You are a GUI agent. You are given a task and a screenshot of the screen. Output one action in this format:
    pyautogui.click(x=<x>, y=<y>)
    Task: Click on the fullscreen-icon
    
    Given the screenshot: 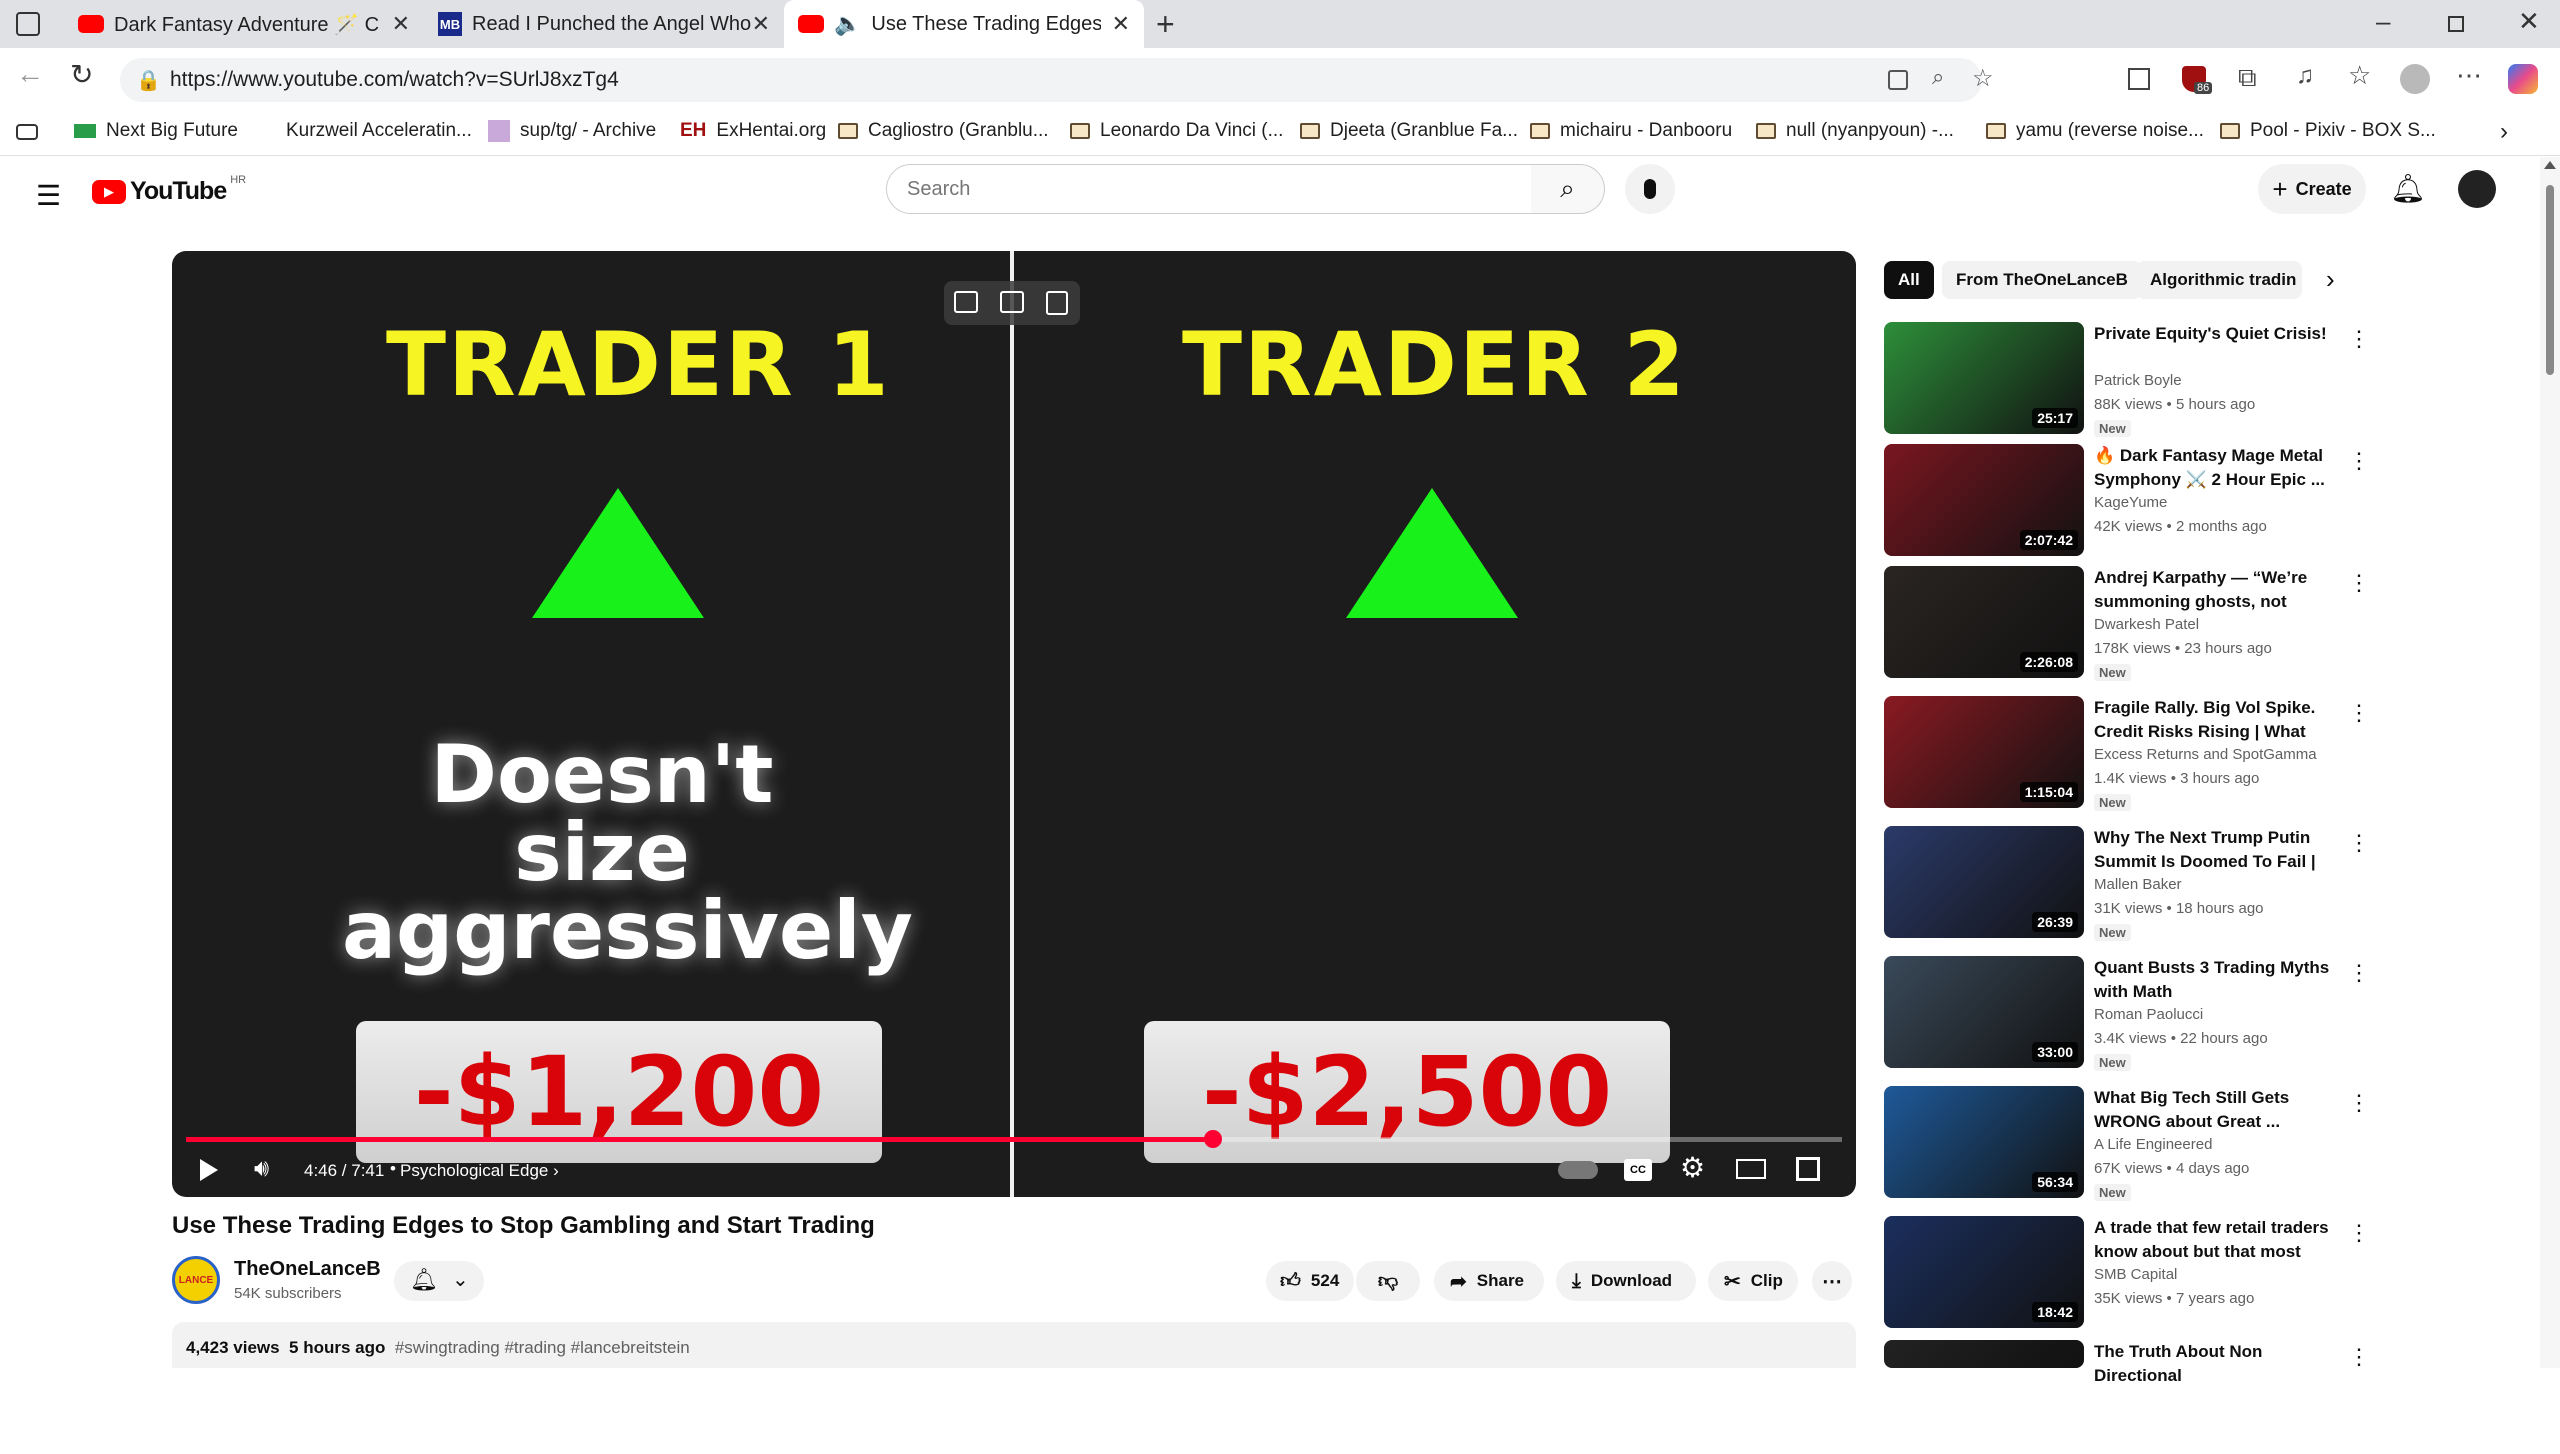 What is the action you would take?
    pyautogui.click(x=1808, y=1169)
    